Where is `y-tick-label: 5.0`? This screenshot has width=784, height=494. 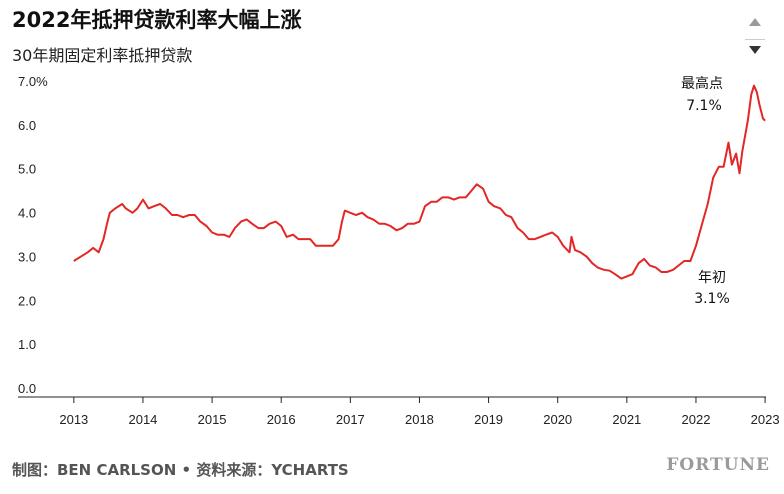 y-tick-label: 5.0 is located at coordinates (27, 169).